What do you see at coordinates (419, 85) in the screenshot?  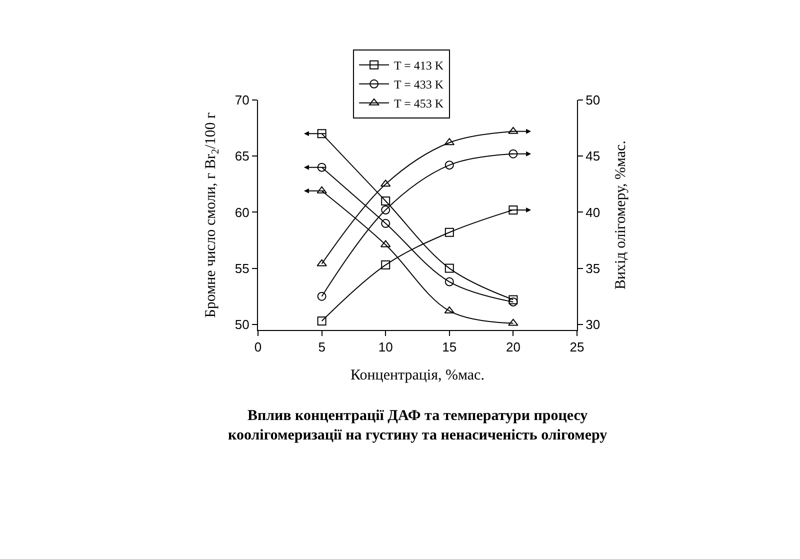 I see `legend-label: T = 433 K` at bounding box center [419, 85].